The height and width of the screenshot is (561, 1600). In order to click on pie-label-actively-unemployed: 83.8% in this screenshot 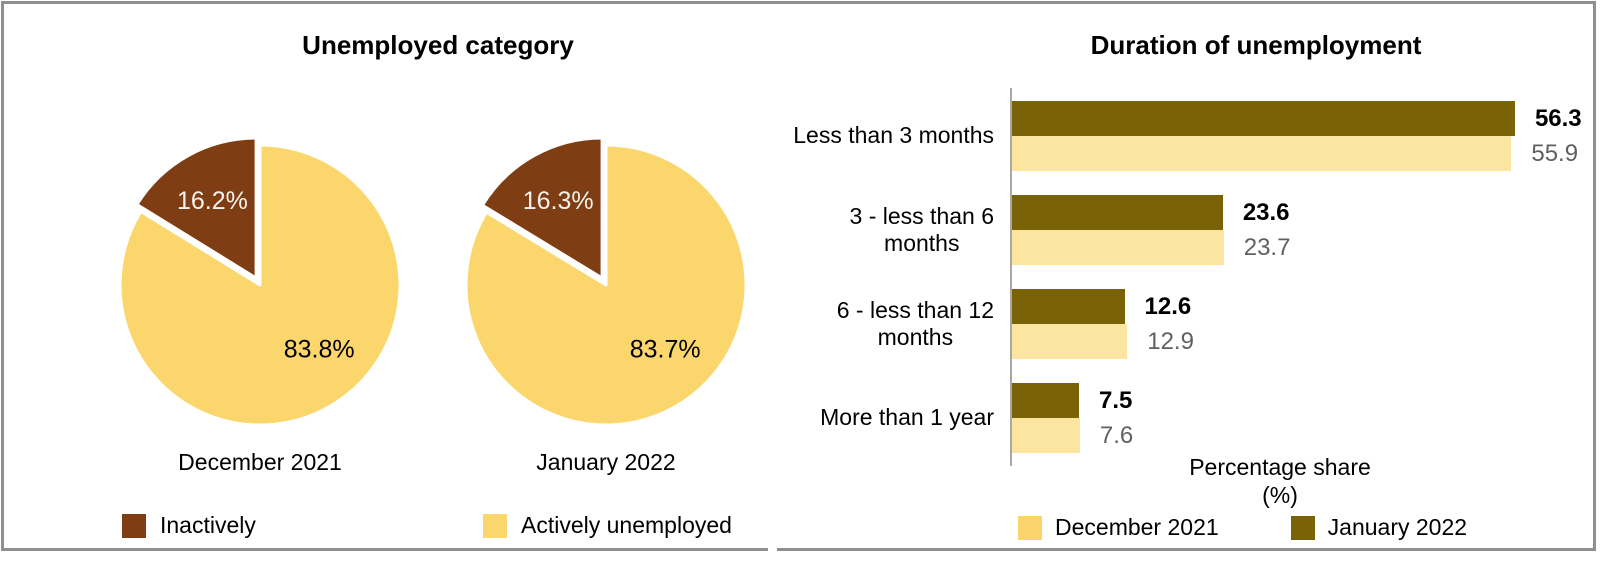, I will do `click(319, 350)`.